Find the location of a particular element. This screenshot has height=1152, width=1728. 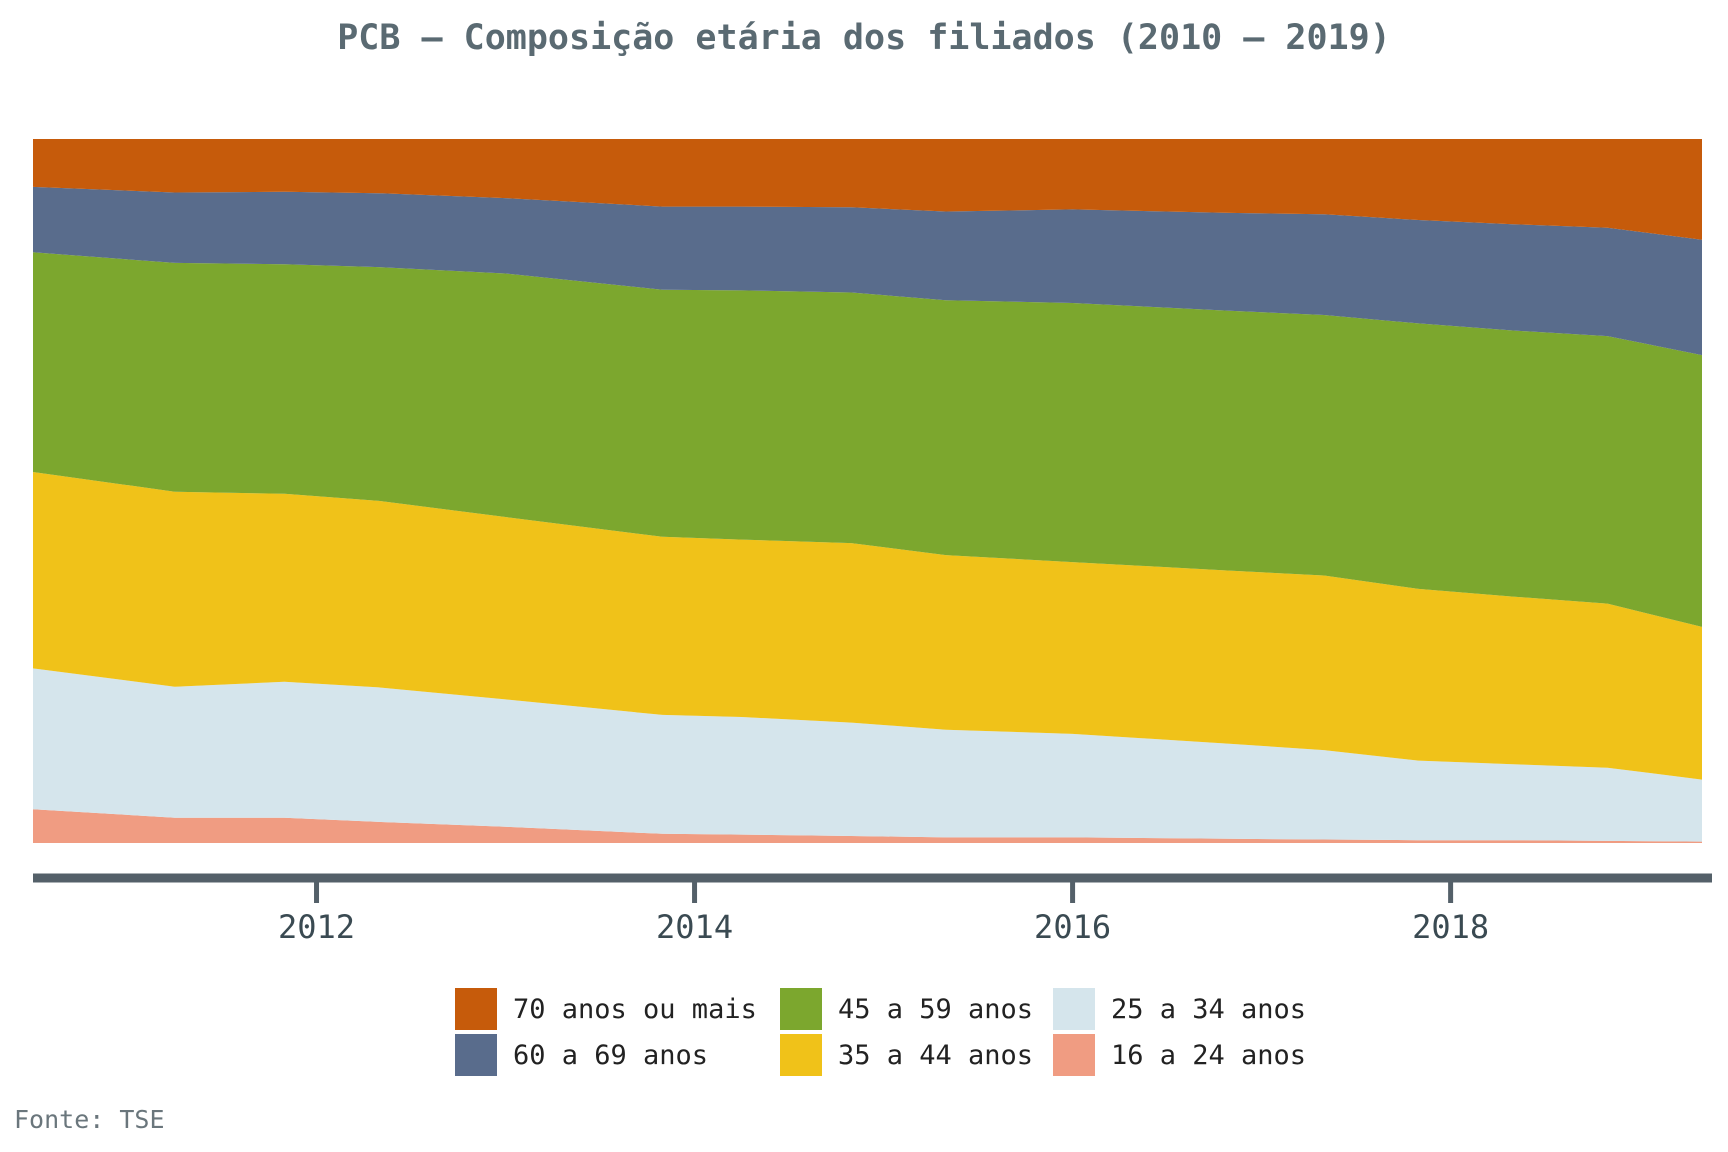

area-25-a-34-anos is located at coordinates (867, 755).